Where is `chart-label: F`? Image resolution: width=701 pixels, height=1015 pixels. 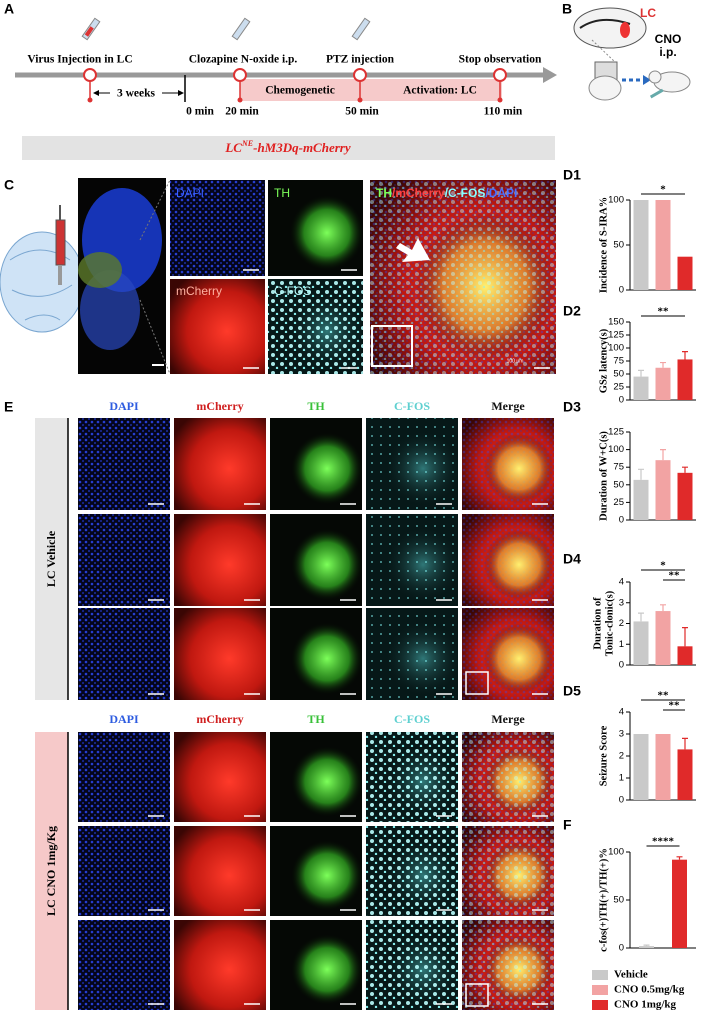
chart-label: F is located at coordinates (567, 825).